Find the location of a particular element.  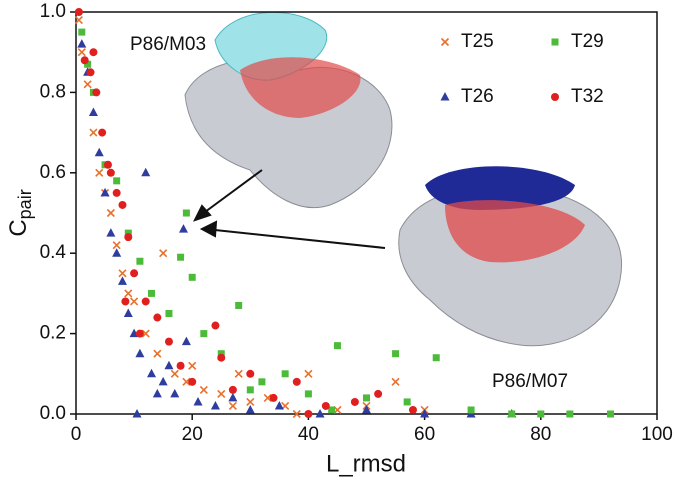

legend-label: T25 is located at coordinates (477, 41).